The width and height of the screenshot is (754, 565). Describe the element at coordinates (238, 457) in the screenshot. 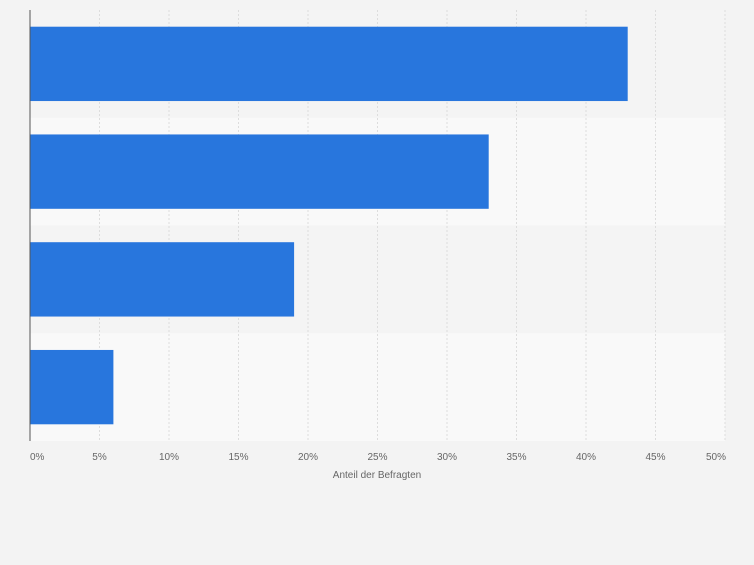

I see `x-tick-label: 15%` at that location.